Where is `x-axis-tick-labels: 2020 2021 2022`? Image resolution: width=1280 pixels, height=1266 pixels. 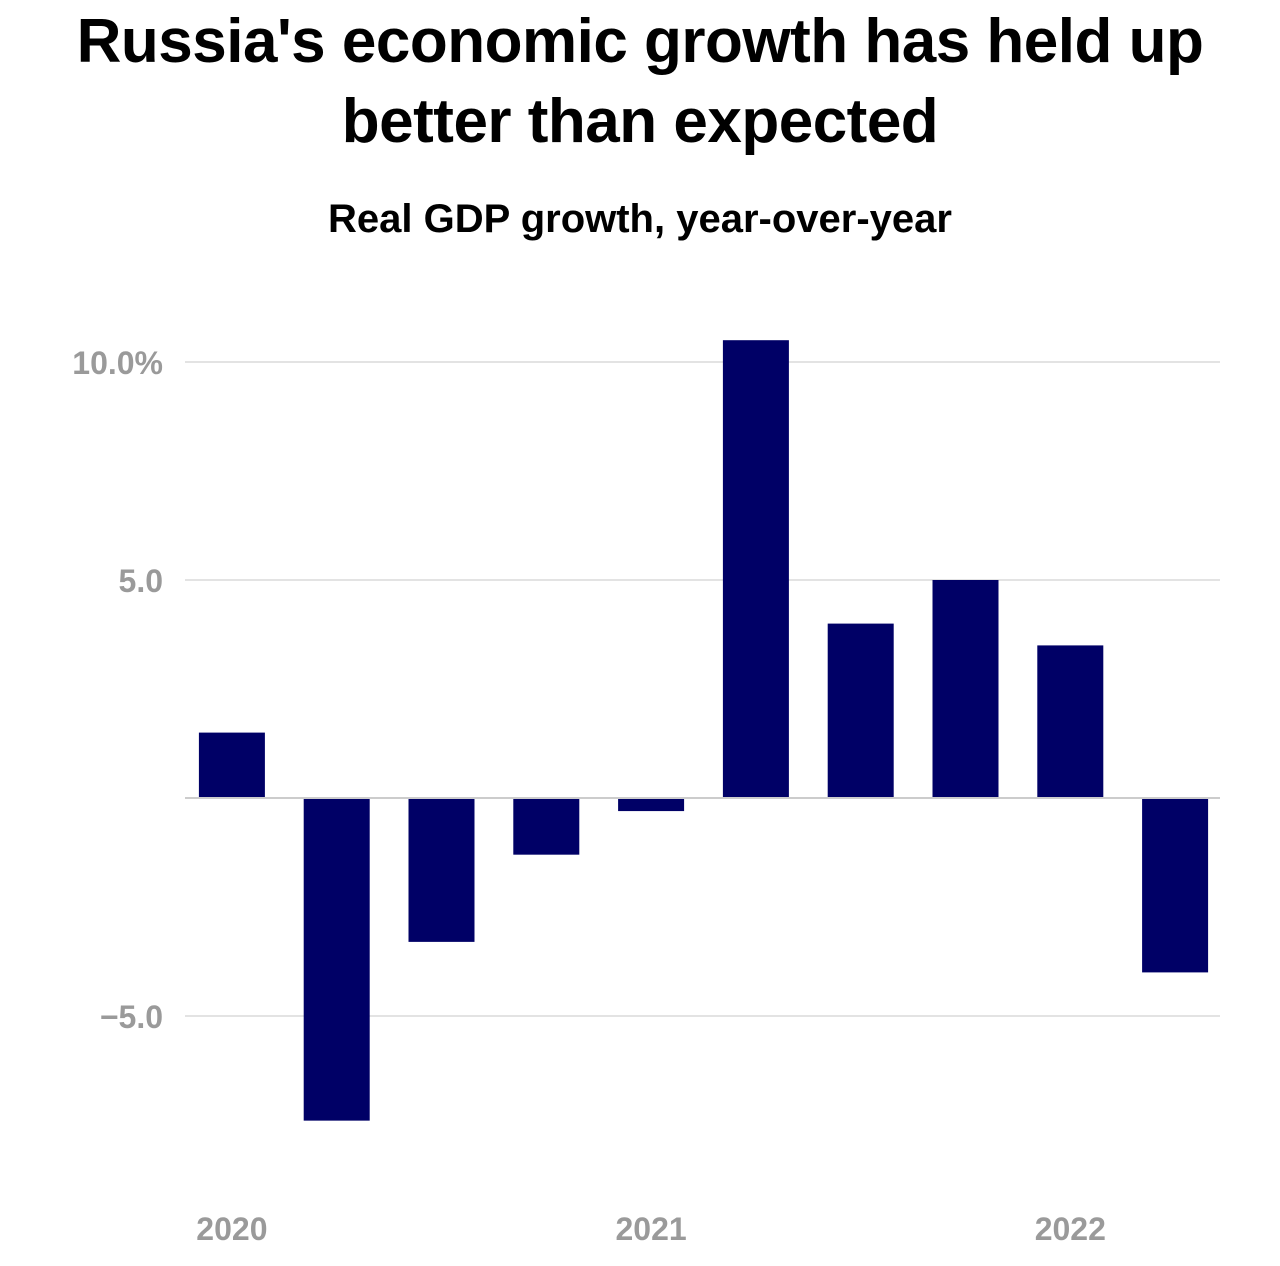 x-axis-tick-labels: 2020 2021 2022 is located at coordinates (651, 1229).